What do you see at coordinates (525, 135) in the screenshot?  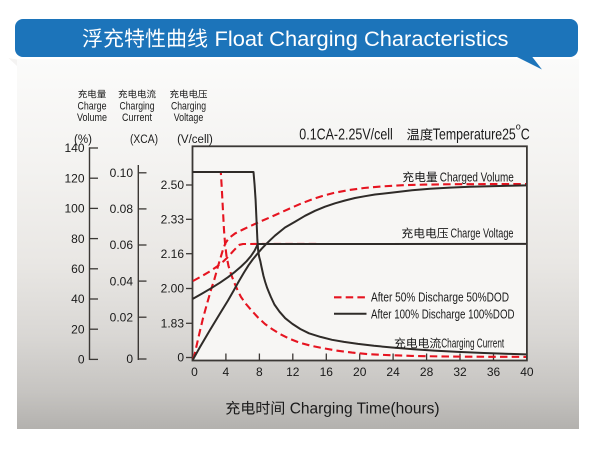 I see `svg-text: C` at bounding box center [525, 135].